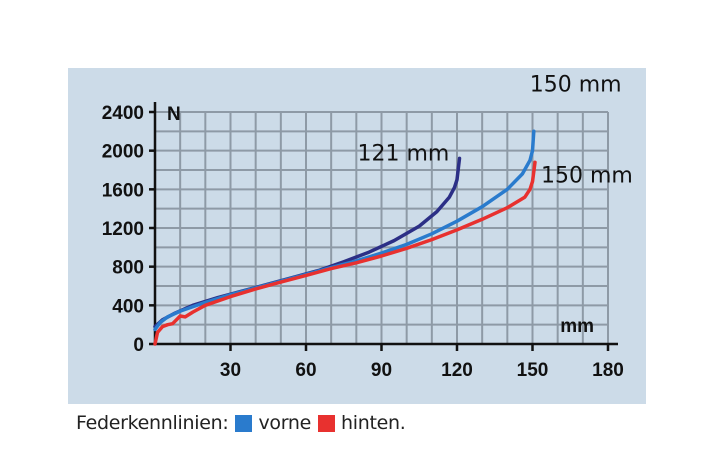  Describe the element at coordinates (533, 370) in the screenshot. I see `x-tick-label: 150` at that location.